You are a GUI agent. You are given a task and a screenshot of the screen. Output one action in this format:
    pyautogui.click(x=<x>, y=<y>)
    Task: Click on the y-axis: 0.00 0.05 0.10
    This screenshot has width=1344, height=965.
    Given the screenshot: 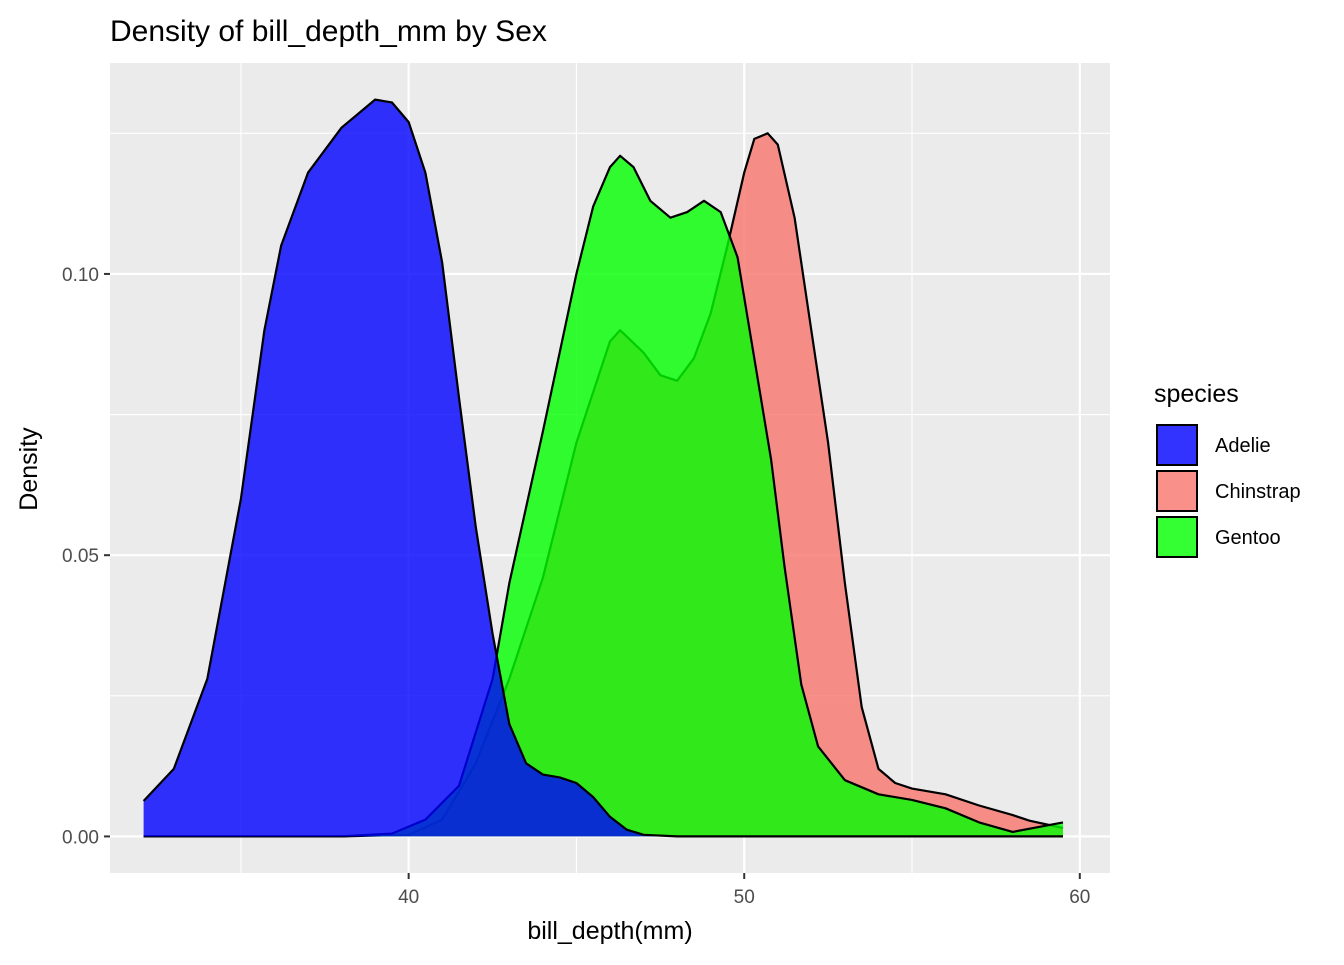 What is the action you would take?
    pyautogui.click(x=86, y=556)
    